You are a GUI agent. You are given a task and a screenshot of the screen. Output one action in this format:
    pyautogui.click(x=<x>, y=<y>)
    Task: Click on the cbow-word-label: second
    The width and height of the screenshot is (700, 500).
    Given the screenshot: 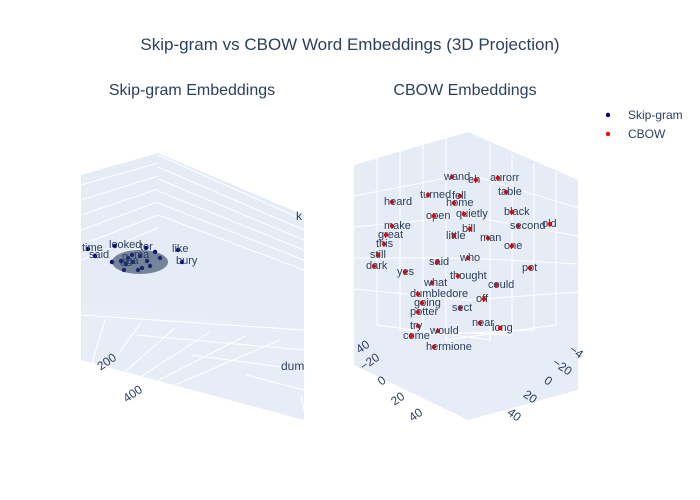 What is the action you would take?
    pyautogui.click(x=527, y=226)
    